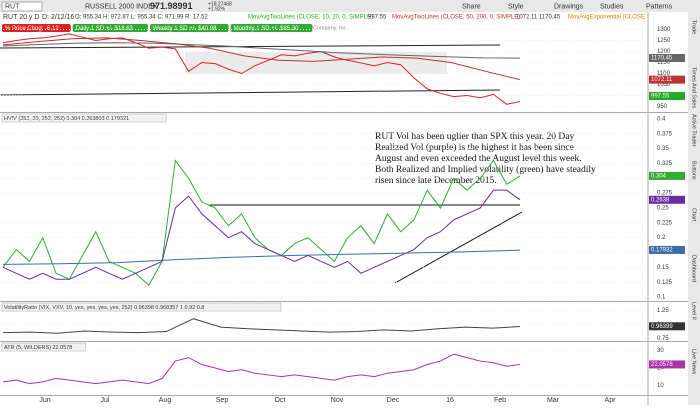 The height and width of the screenshot is (410, 700). What do you see at coordinates (660, 369) in the screenshot?
I see `y-tick-label: 20` at bounding box center [660, 369].